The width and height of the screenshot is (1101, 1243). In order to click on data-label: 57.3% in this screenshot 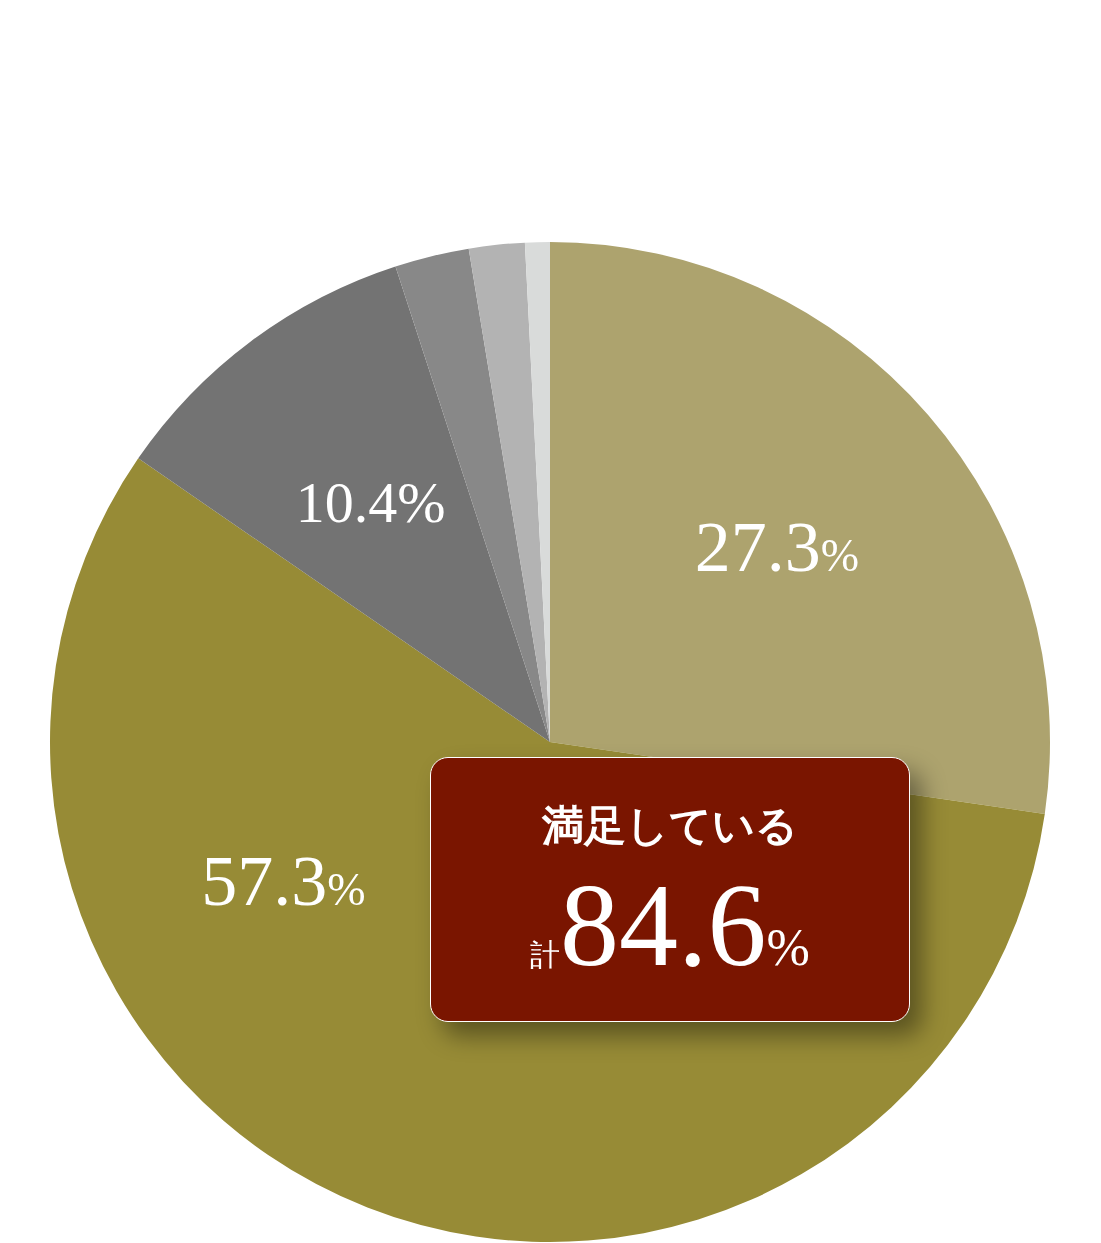, I will do `click(283, 880)`.